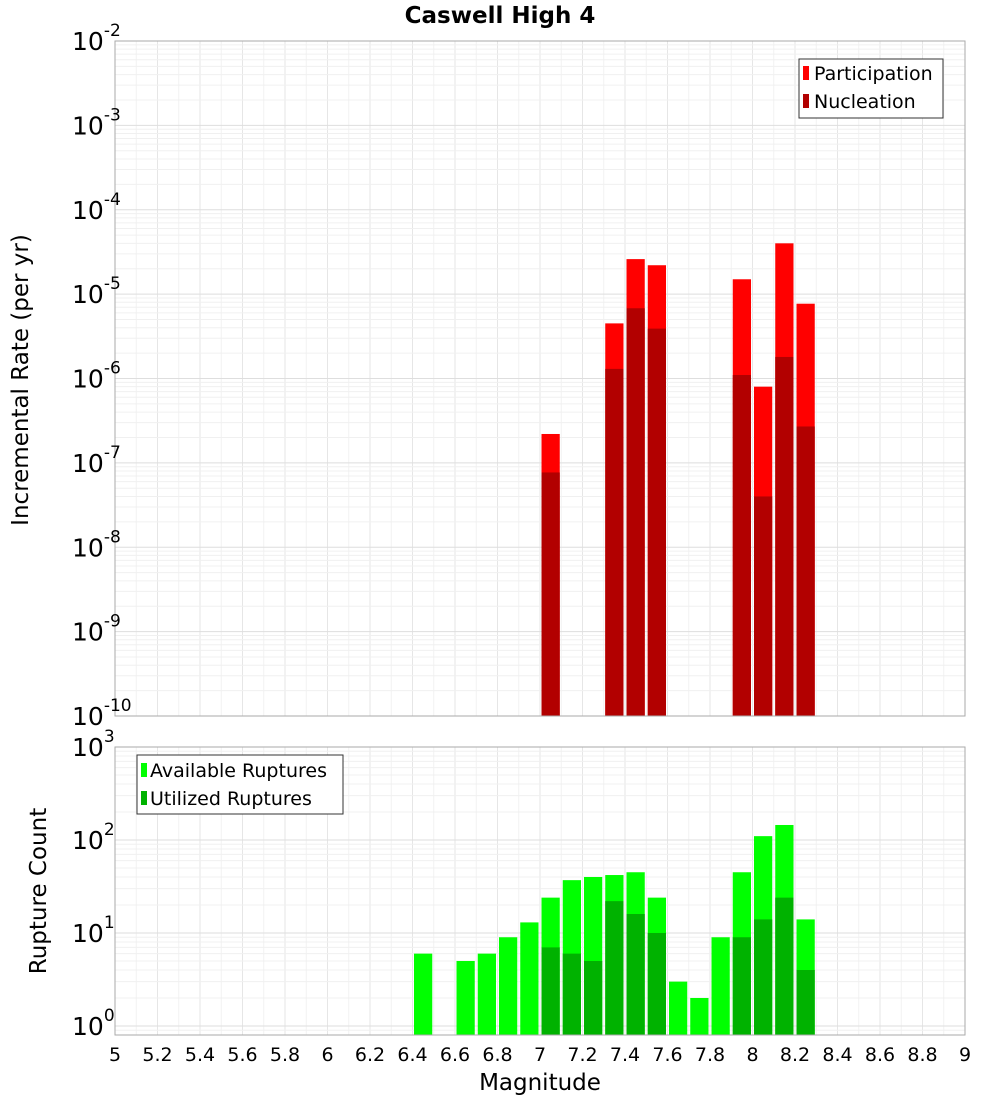  Describe the element at coordinates (752, 1055) in the screenshot. I see `x-tick-label: 8` at that location.